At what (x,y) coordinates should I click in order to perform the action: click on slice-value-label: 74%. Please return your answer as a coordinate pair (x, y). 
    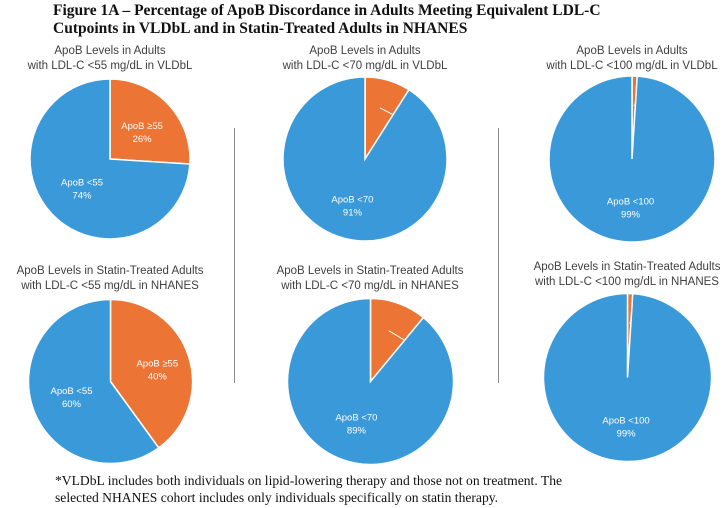
    Looking at the image, I should click on (82, 195).